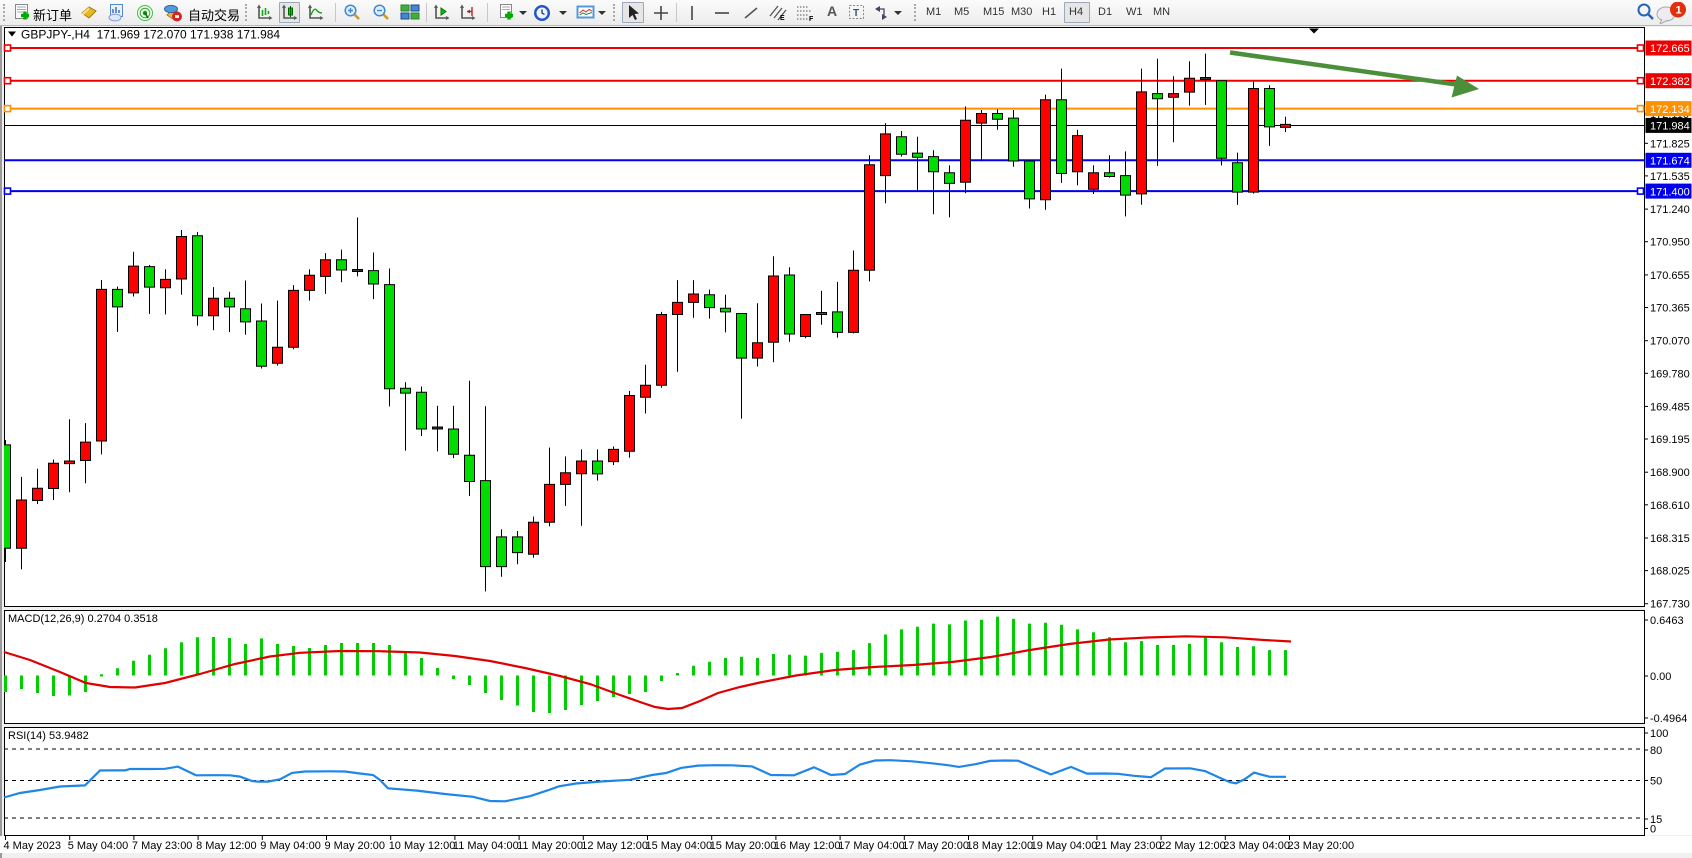 This screenshot has height=858, width=1692. What do you see at coordinates (811, 19) in the screenshot?
I see `svg-text: F` at bounding box center [811, 19].